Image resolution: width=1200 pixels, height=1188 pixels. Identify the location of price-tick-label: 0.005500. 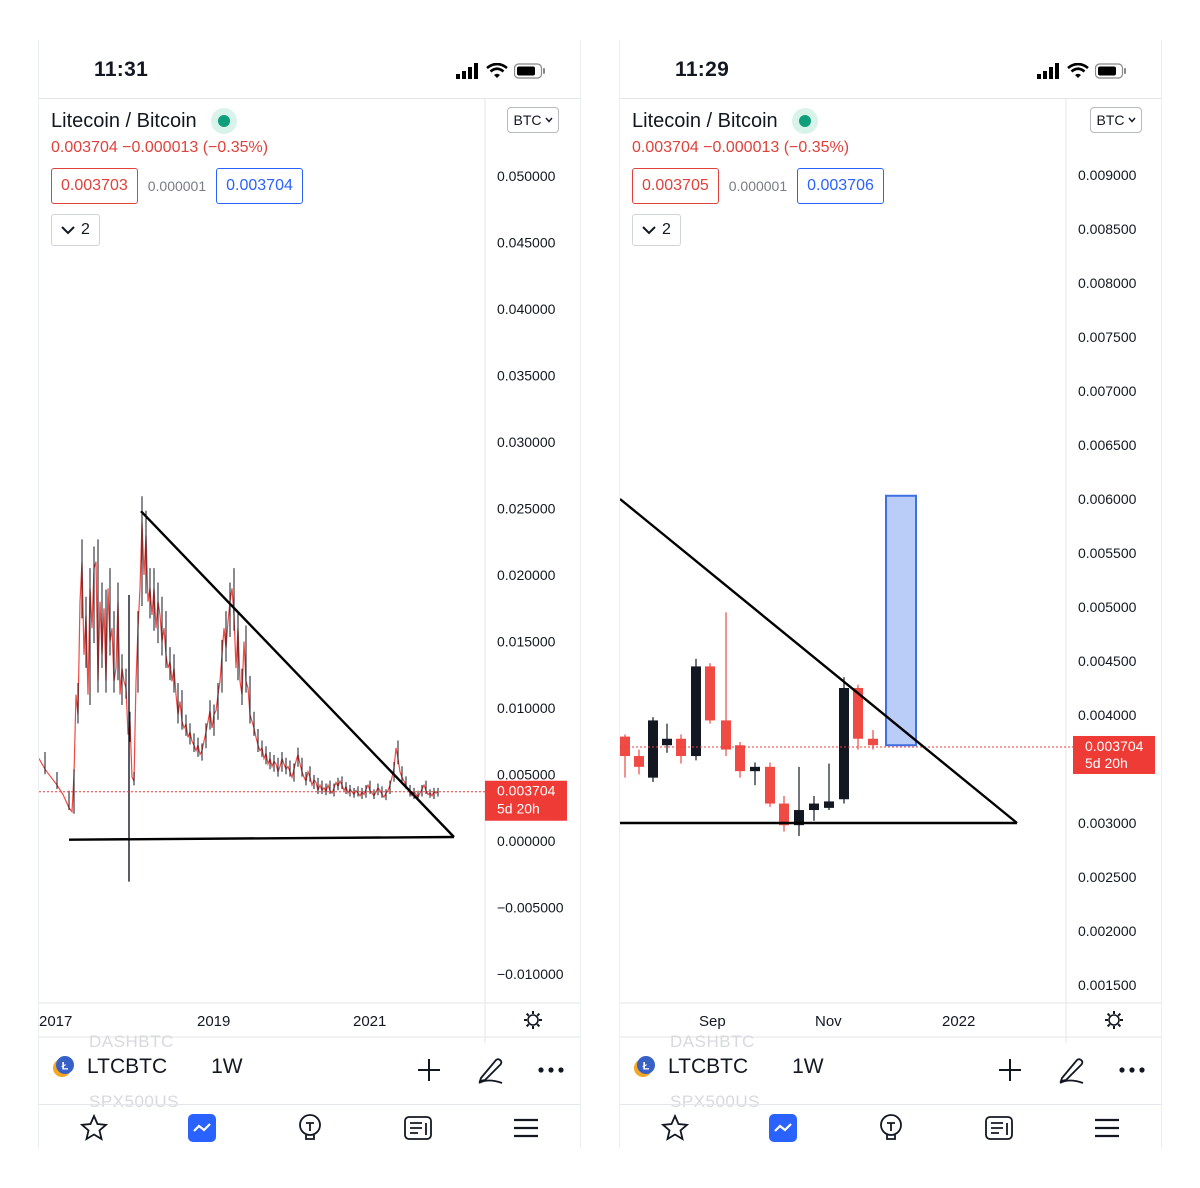
(1107, 553).